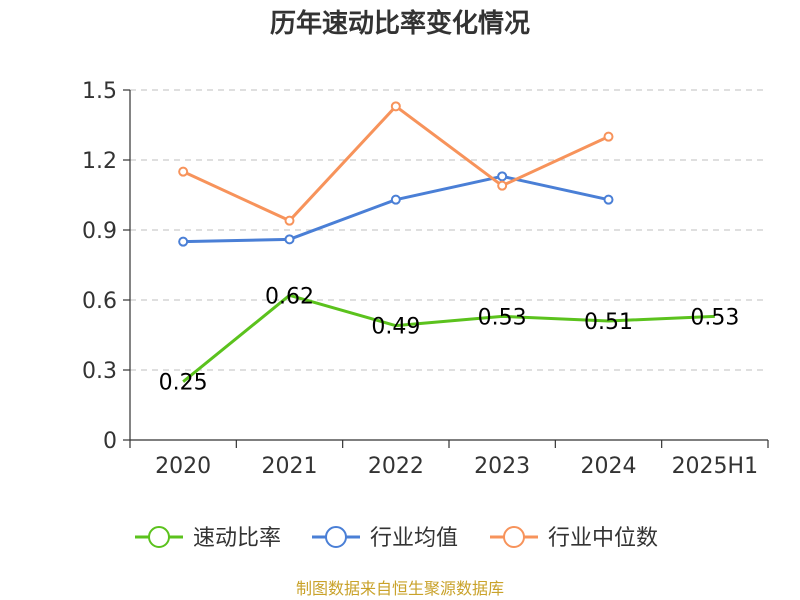  I want to click on y-tick-label: 0.3, so click(99, 371).